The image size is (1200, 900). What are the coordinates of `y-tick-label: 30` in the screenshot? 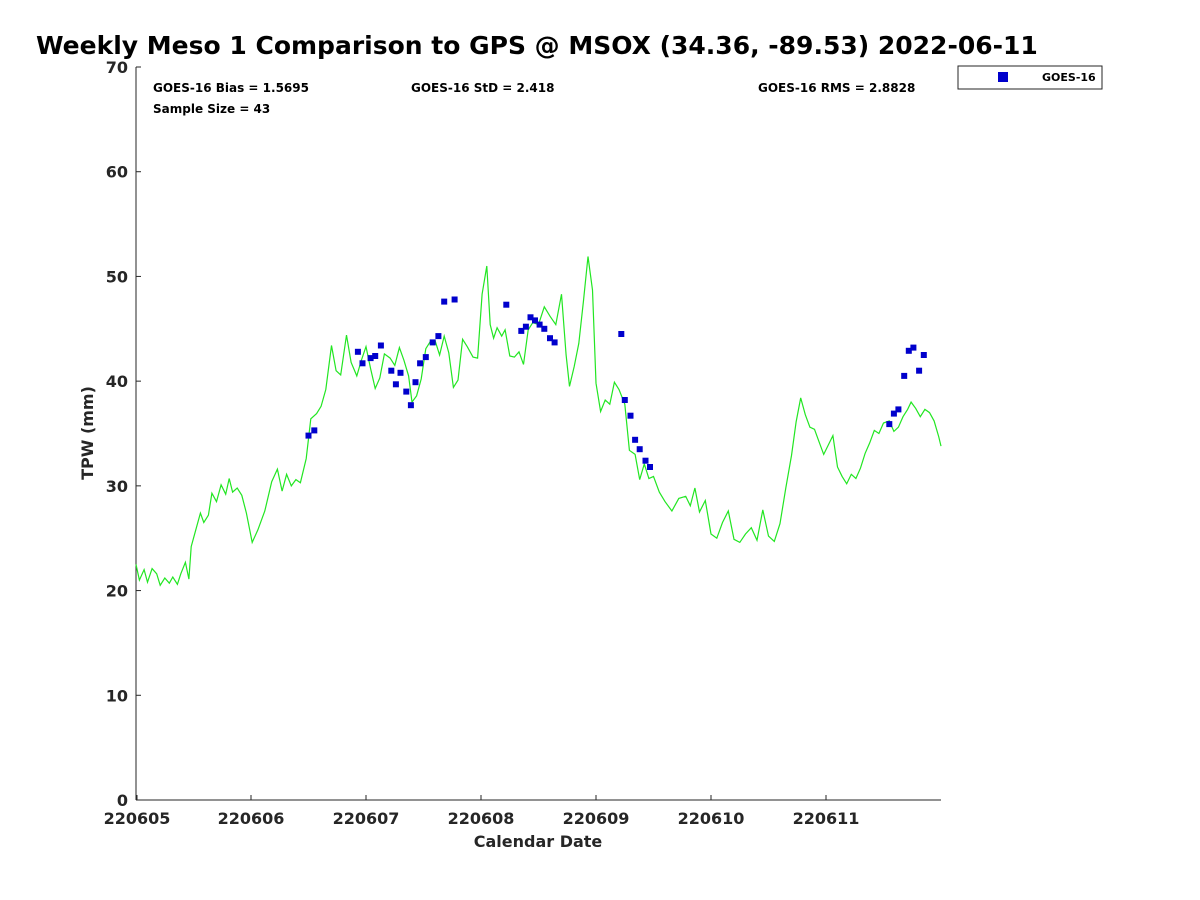 It's located at (117, 486).